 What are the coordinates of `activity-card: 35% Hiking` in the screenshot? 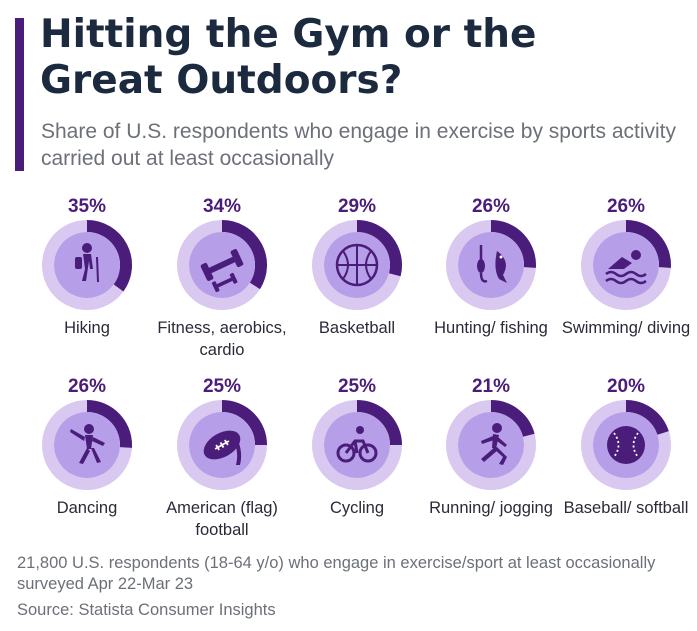 It's located at (87, 286).